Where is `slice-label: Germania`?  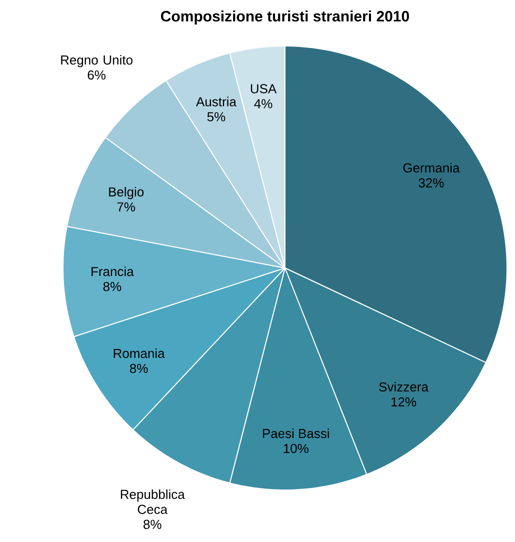 slice-label: Germania is located at coordinates (431, 167).